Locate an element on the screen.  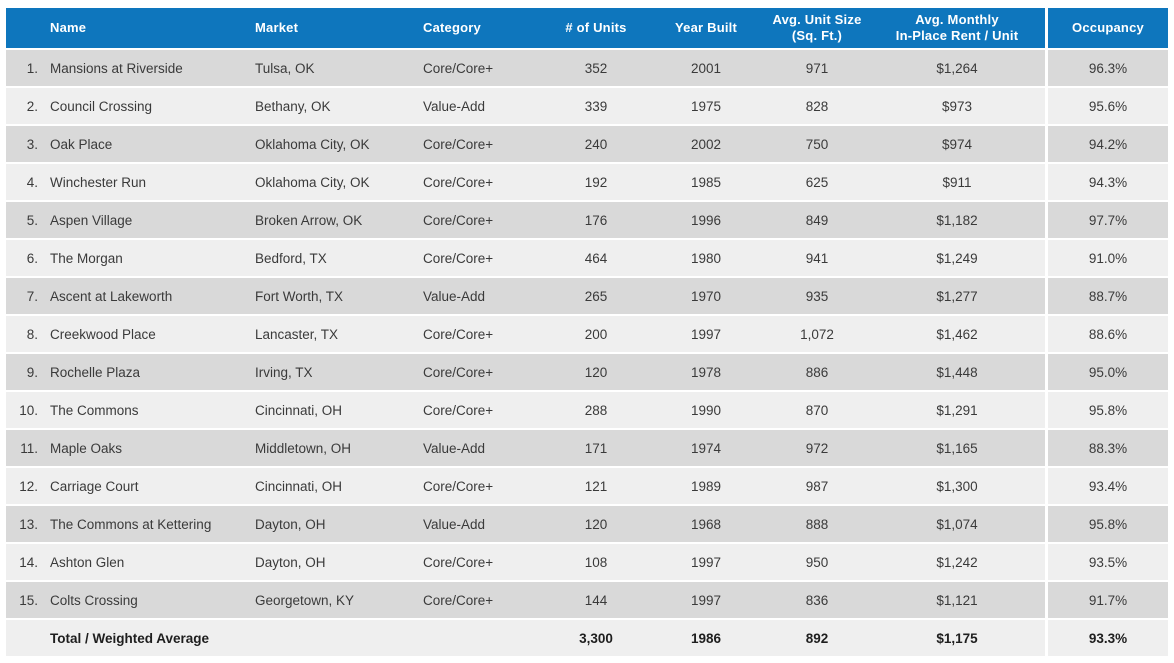
cell-market: Fort Worth, TX is located at coordinates (333, 296).